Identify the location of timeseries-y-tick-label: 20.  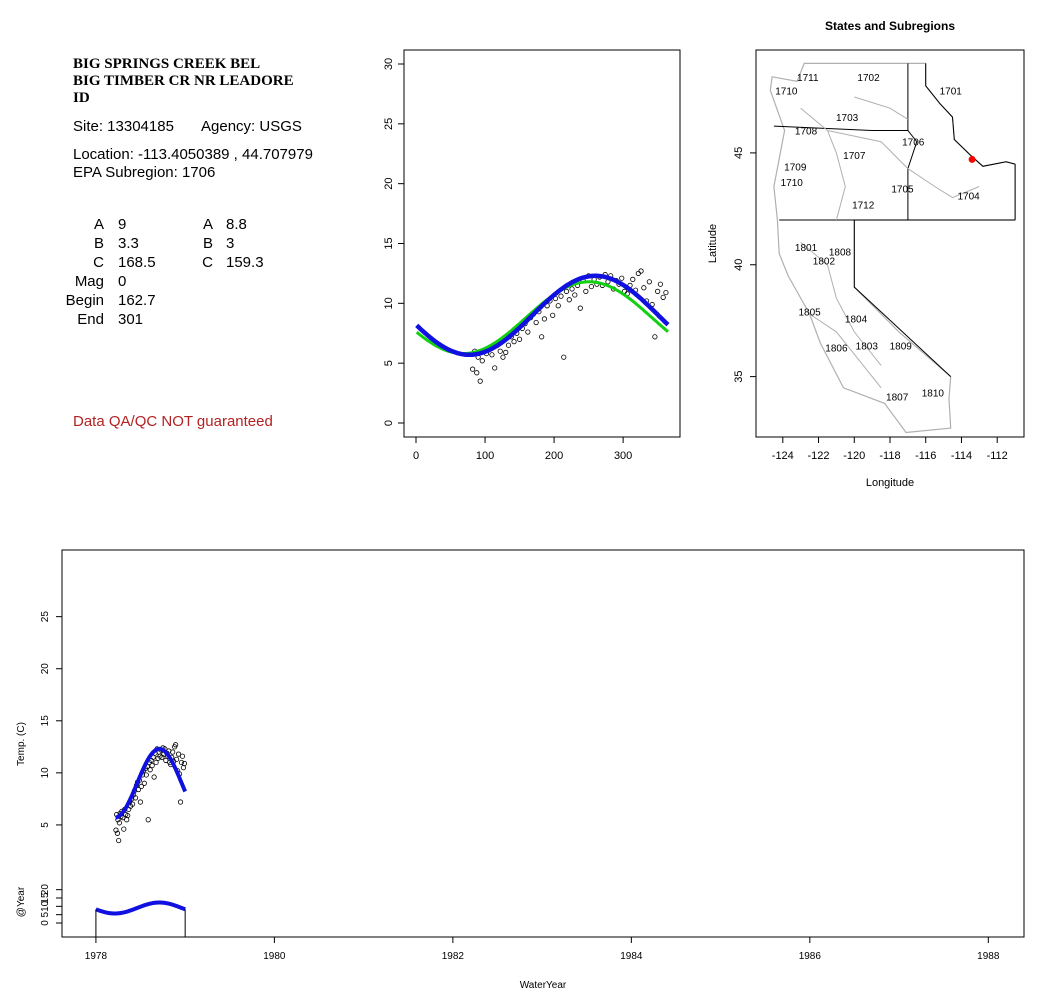
(45, 669).